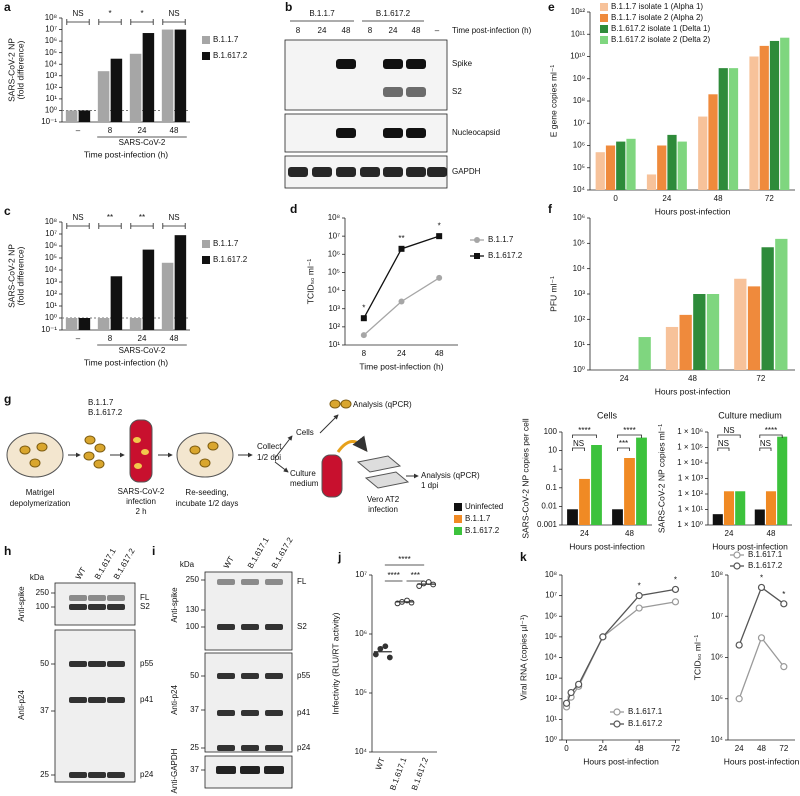 The image size is (800, 796). I want to click on panel-label: b, so click(288, 7).